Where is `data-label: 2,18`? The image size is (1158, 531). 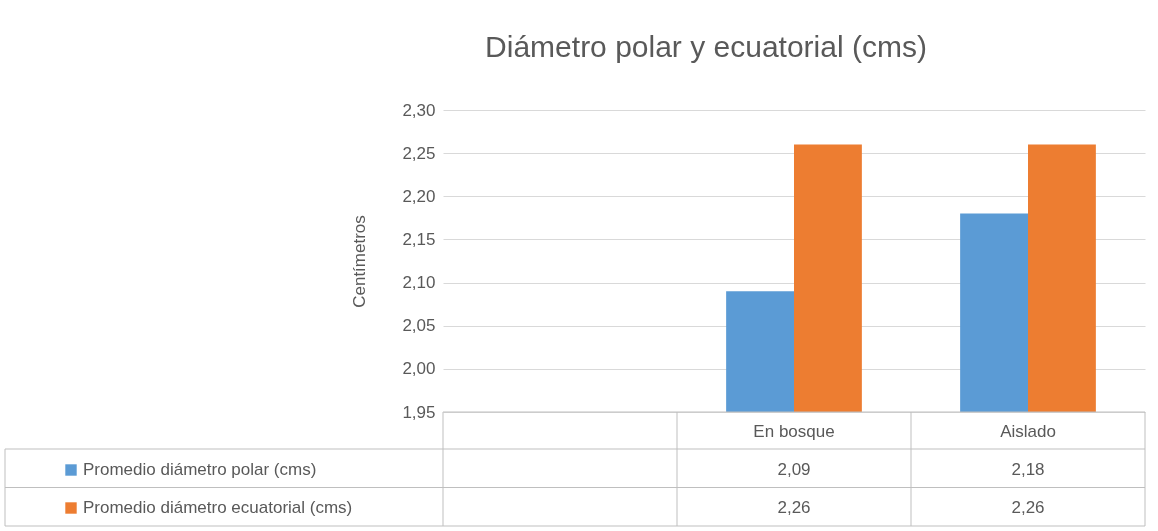 data-label: 2,18 is located at coordinates (1028, 469).